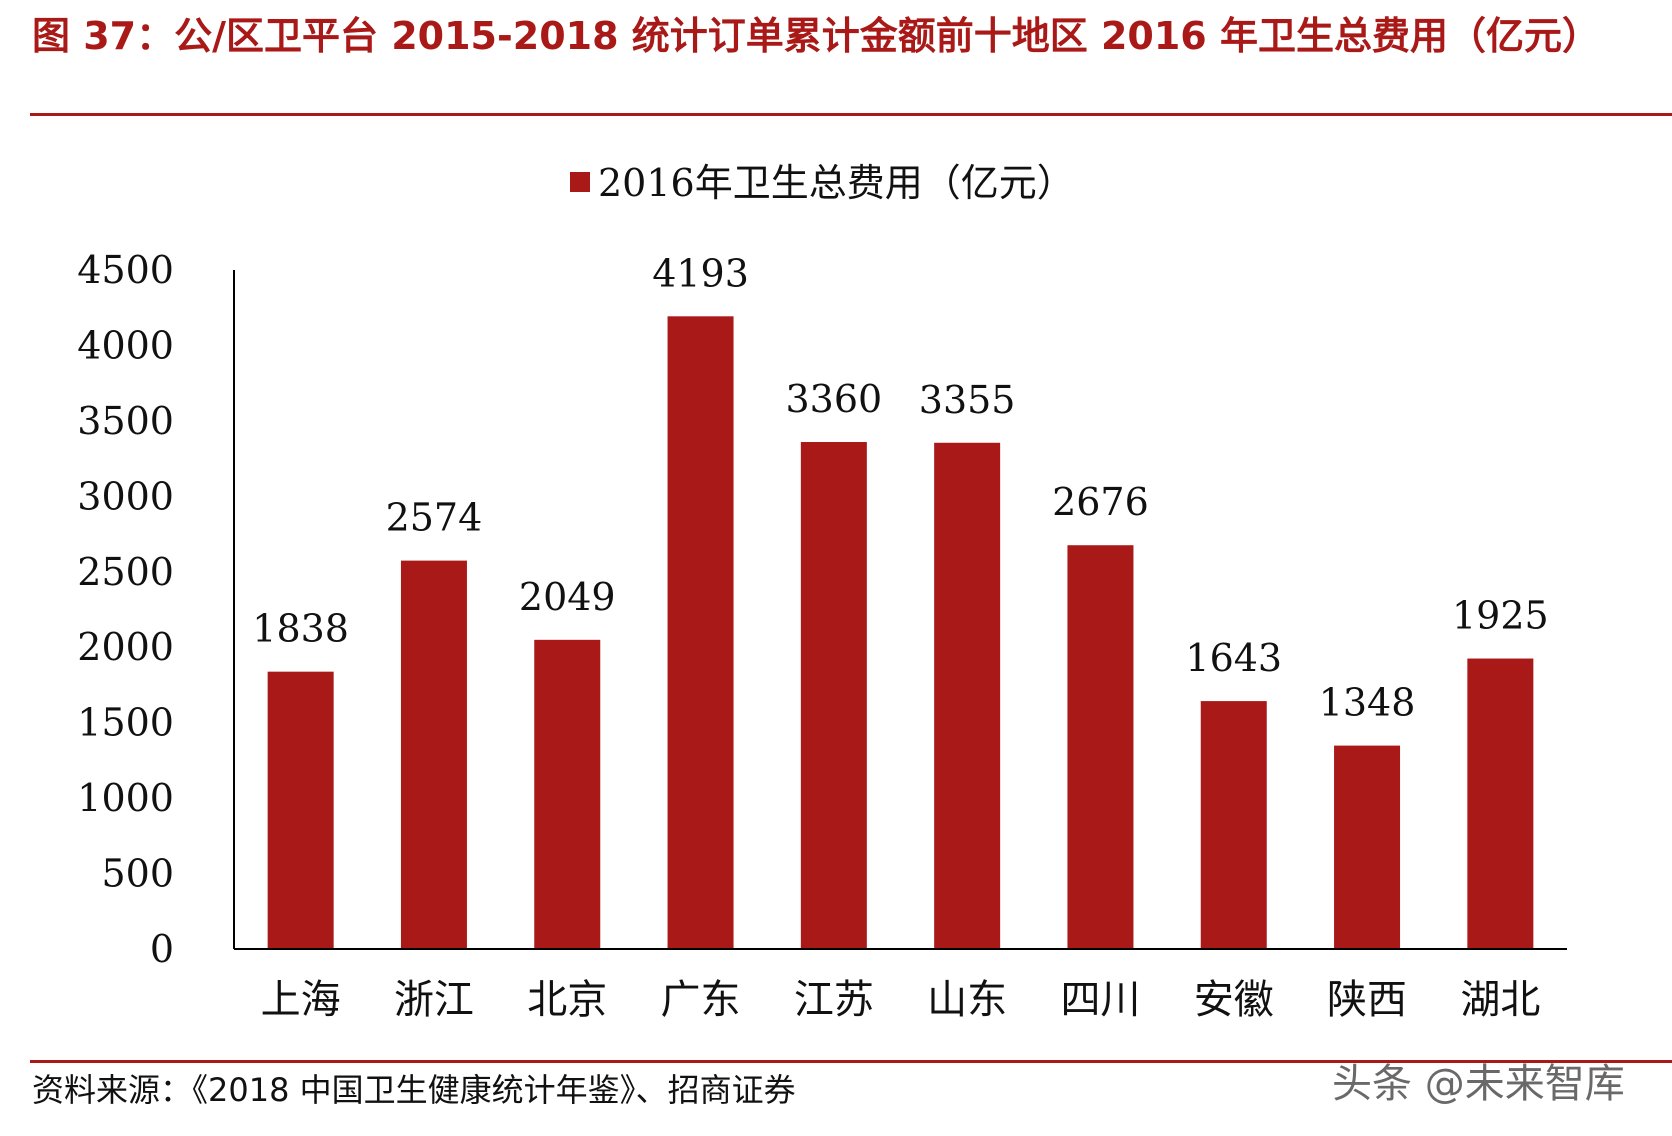  Describe the element at coordinates (967, 1000) in the screenshot. I see `x-category-label: 山东` at that location.